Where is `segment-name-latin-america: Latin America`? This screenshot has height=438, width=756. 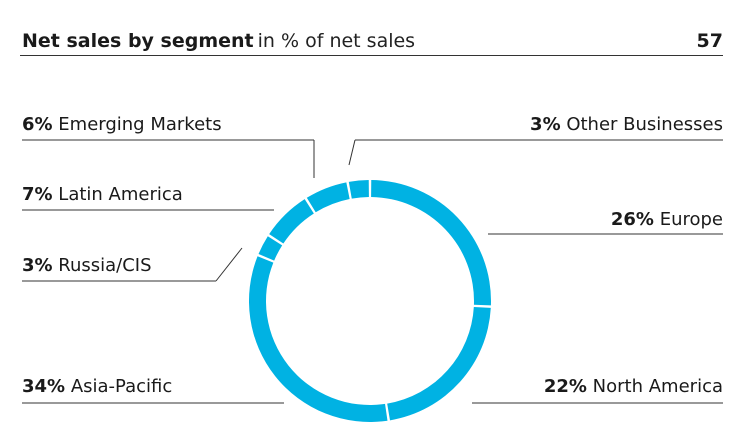 segment-name-latin-america: Latin America is located at coordinates (118, 194).